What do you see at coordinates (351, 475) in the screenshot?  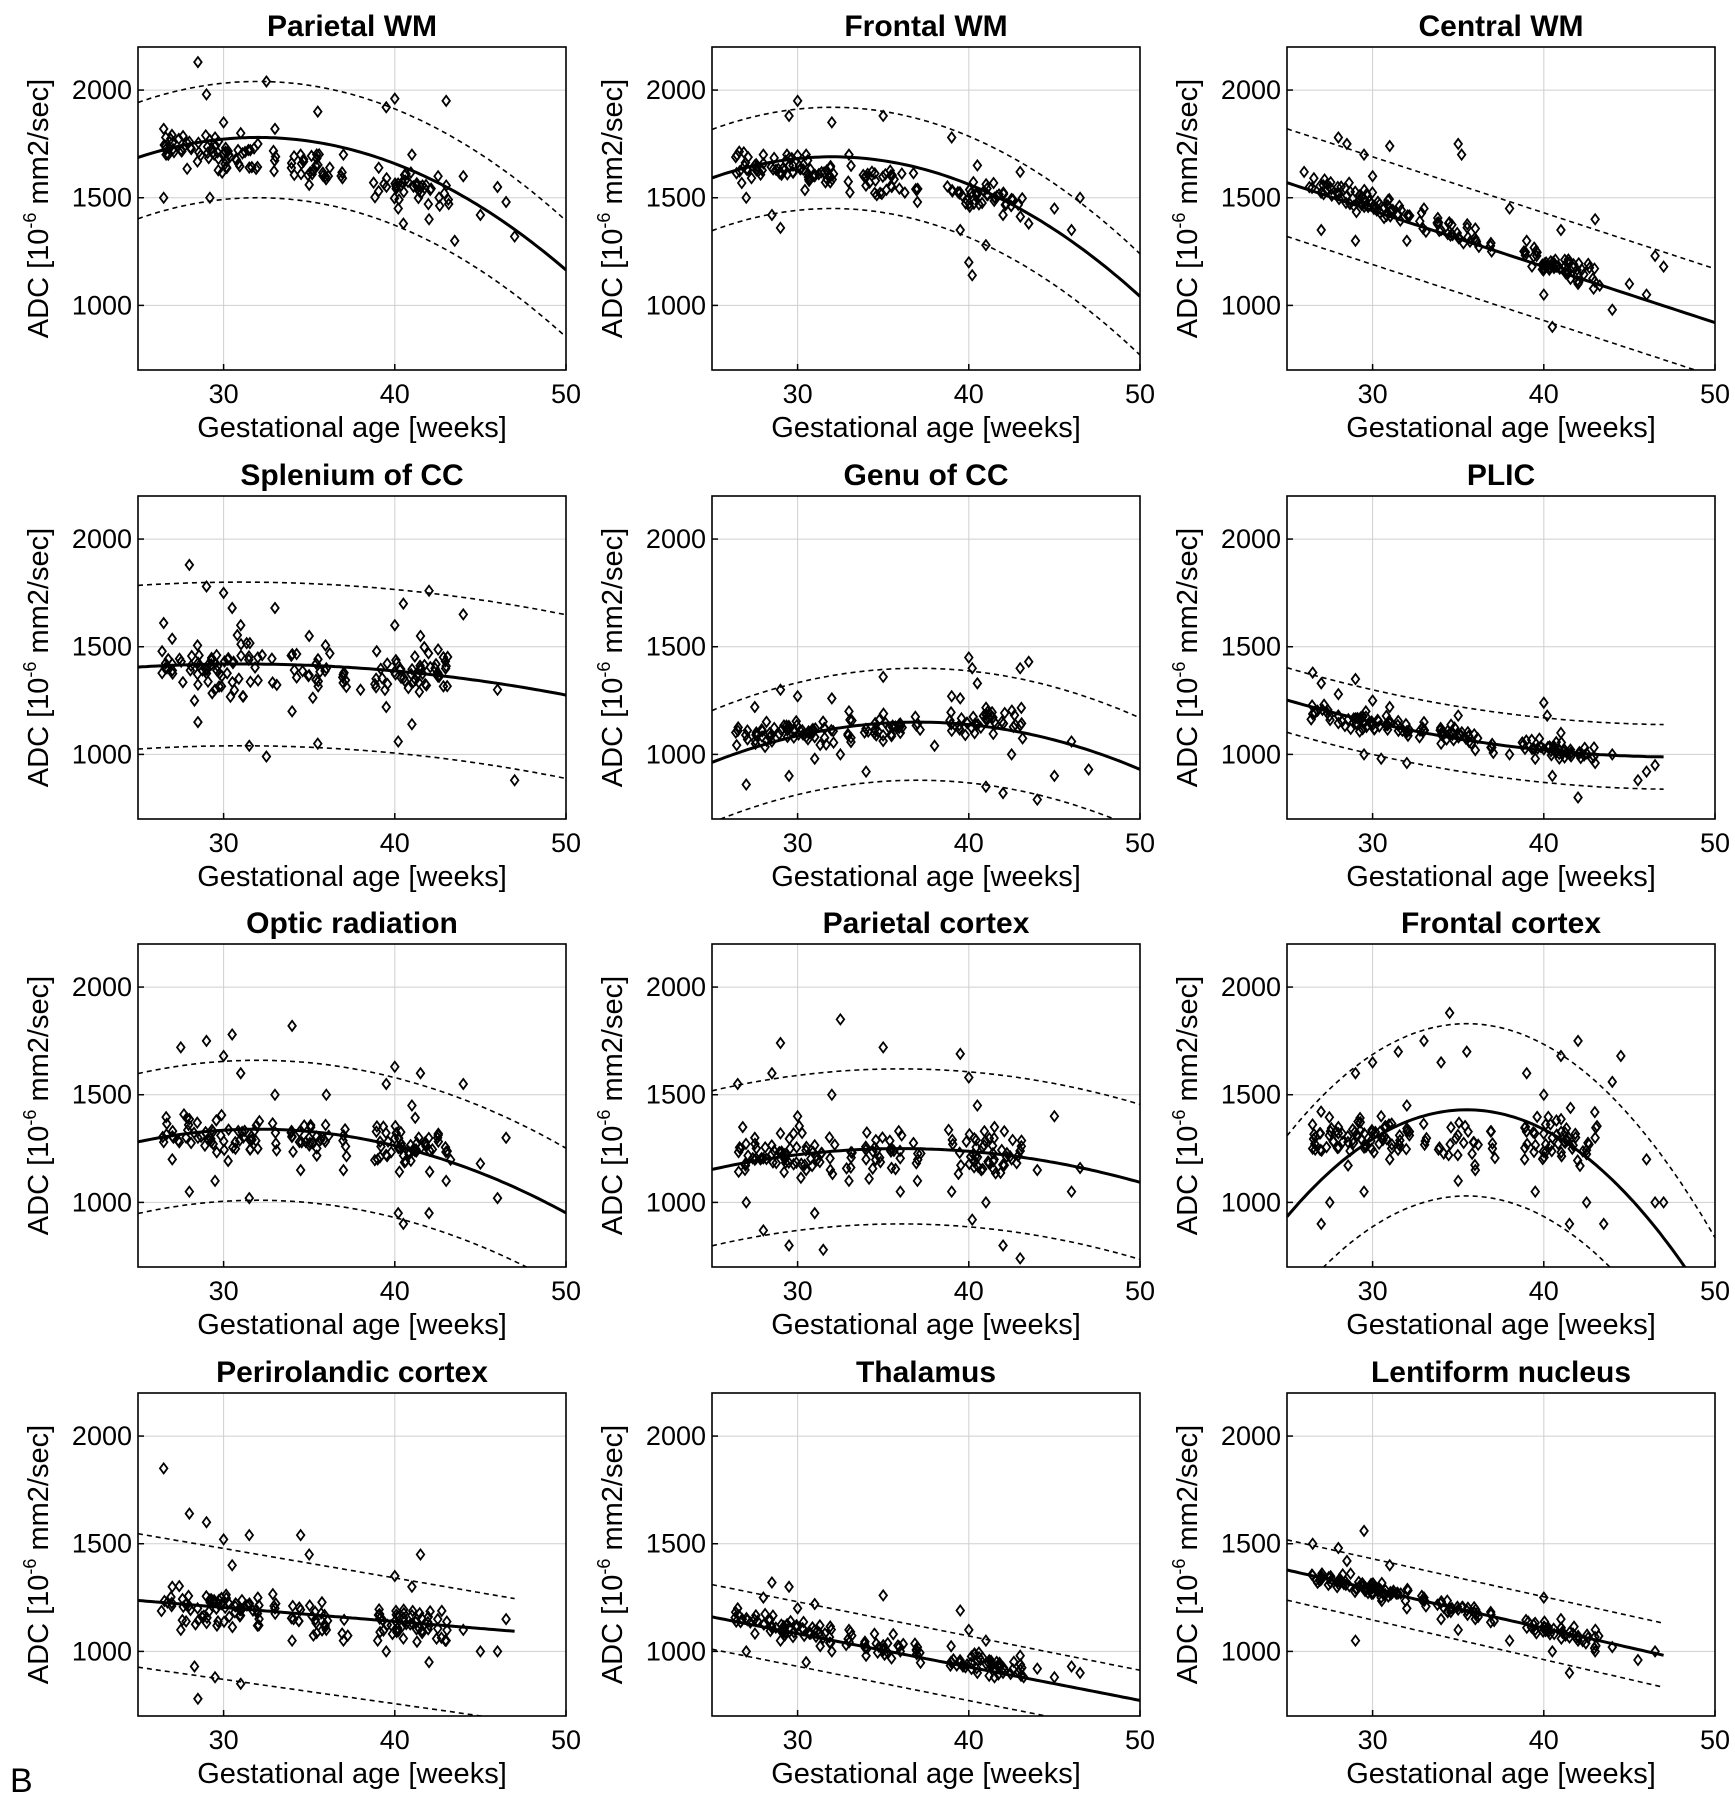 I see `chart-title: Splenium of CC` at bounding box center [351, 475].